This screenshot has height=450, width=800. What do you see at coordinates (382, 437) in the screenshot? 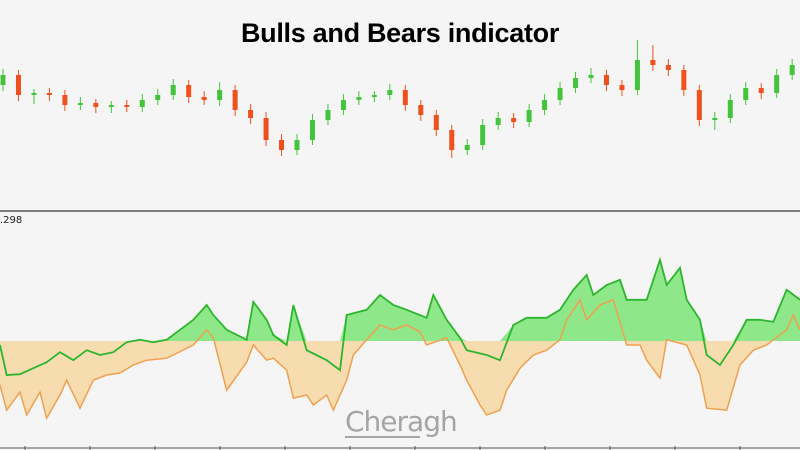
I see `watermark-underline` at bounding box center [382, 437].